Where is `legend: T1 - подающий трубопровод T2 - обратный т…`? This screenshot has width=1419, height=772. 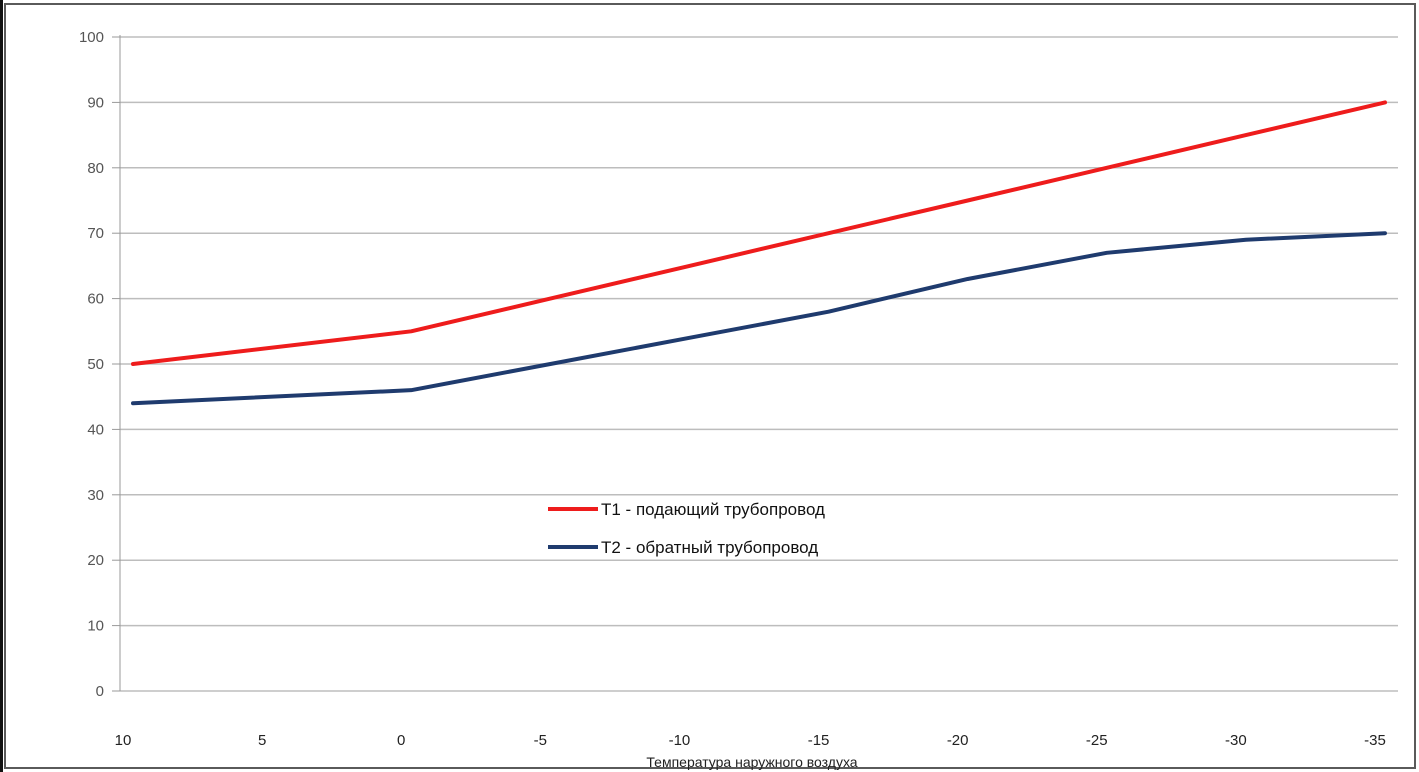
legend: T1 - подающий трубопровод T2 - обратный т… is located at coordinates (686, 528).